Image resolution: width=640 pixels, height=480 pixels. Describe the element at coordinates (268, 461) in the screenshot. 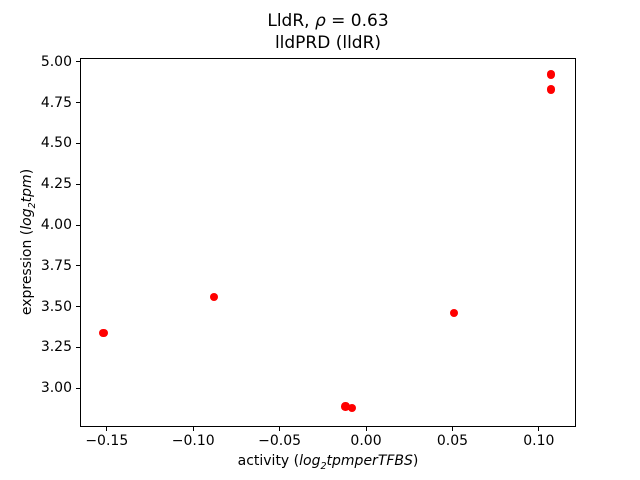

I see `x-label-prefix: activity (` at that location.